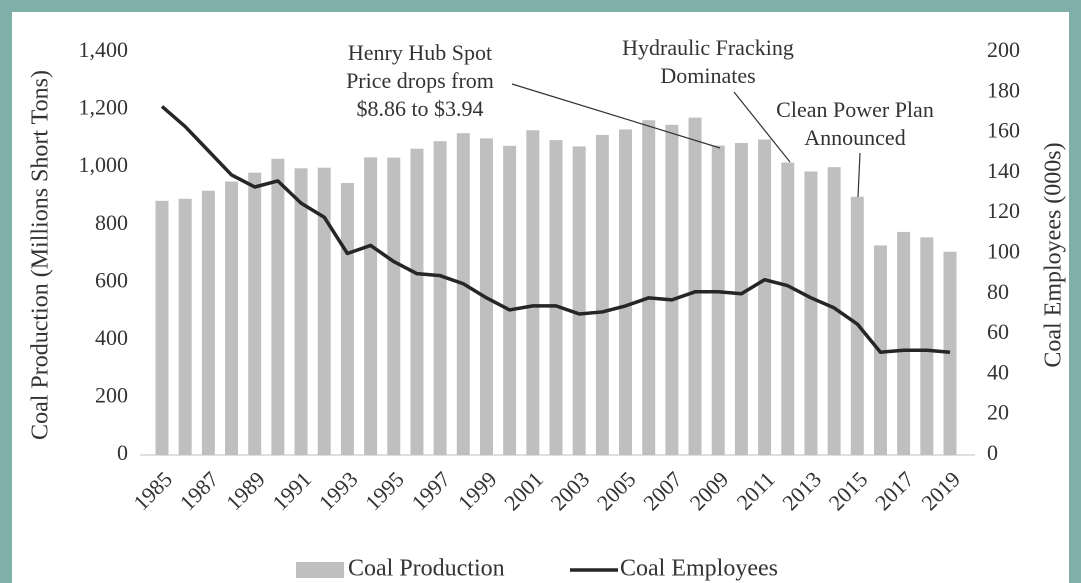 The image size is (1081, 583). I want to click on annotation: $8.86 to $3.94, so click(419, 108).